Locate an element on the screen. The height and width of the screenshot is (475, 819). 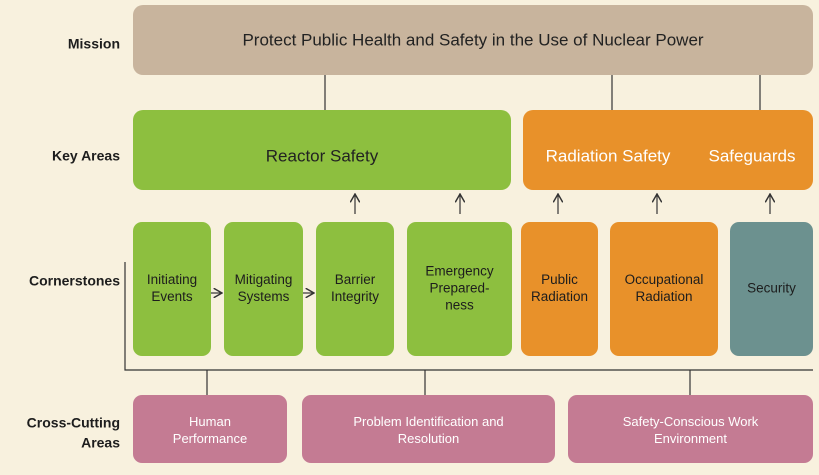
cornerstone-text: Initiating is located at coordinates (172, 279).